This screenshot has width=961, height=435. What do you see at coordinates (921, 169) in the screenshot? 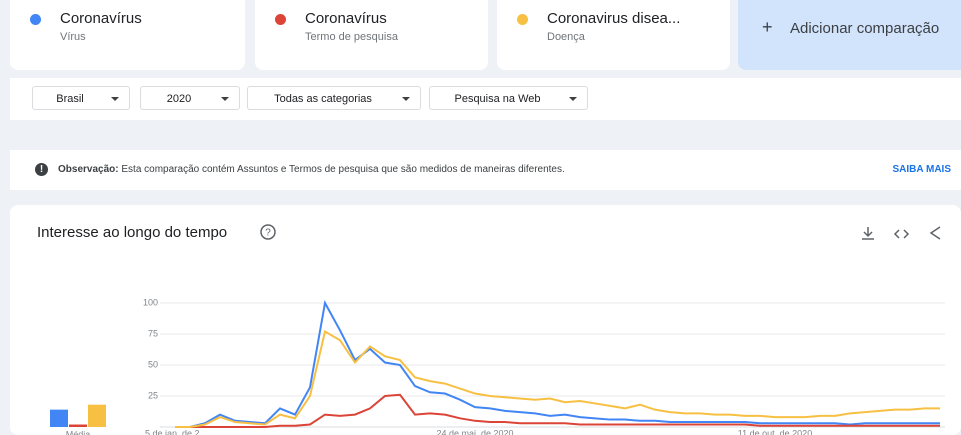
I see `learn-more: SAIBA MAIS` at bounding box center [921, 169].